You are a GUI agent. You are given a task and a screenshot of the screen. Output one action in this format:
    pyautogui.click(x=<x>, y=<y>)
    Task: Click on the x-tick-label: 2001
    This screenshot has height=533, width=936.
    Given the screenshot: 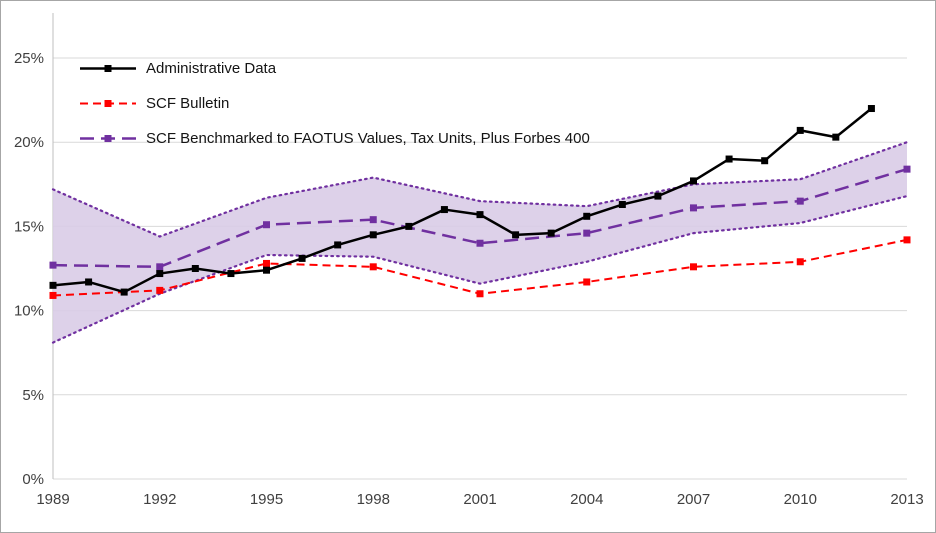 What is the action you would take?
    pyautogui.click(x=479, y=499)
    